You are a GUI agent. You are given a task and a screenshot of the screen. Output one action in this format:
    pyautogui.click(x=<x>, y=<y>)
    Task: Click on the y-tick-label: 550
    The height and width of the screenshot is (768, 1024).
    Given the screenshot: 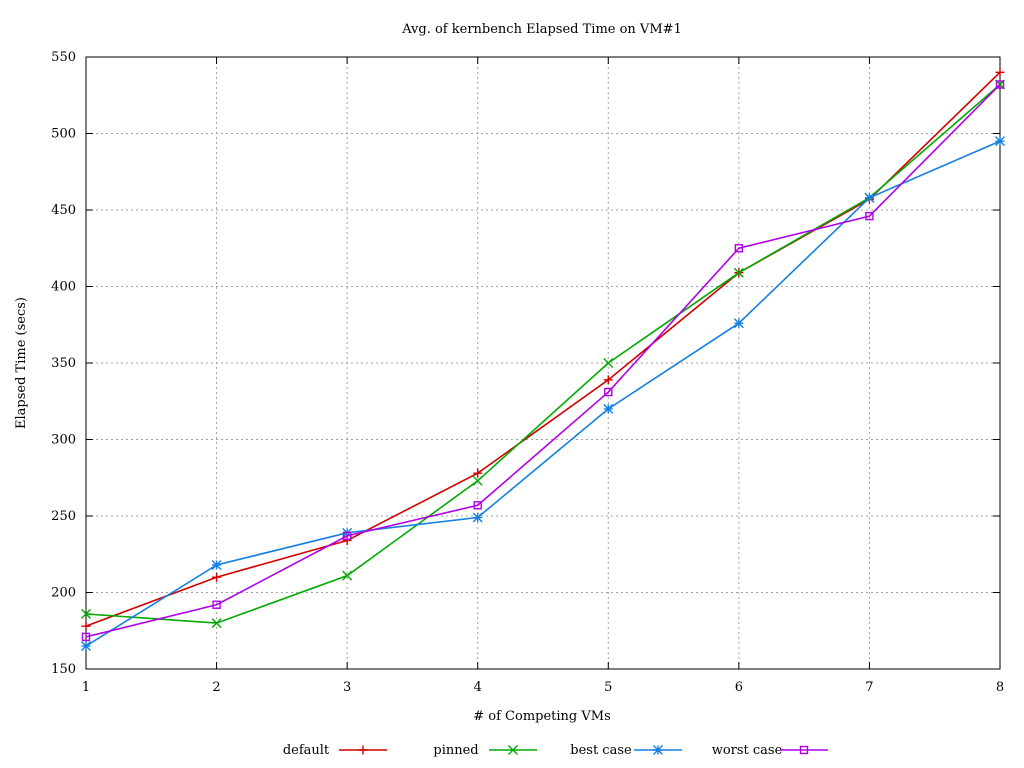 What is the action you would take?
    pyautogui.click(x=63, y=57)
    